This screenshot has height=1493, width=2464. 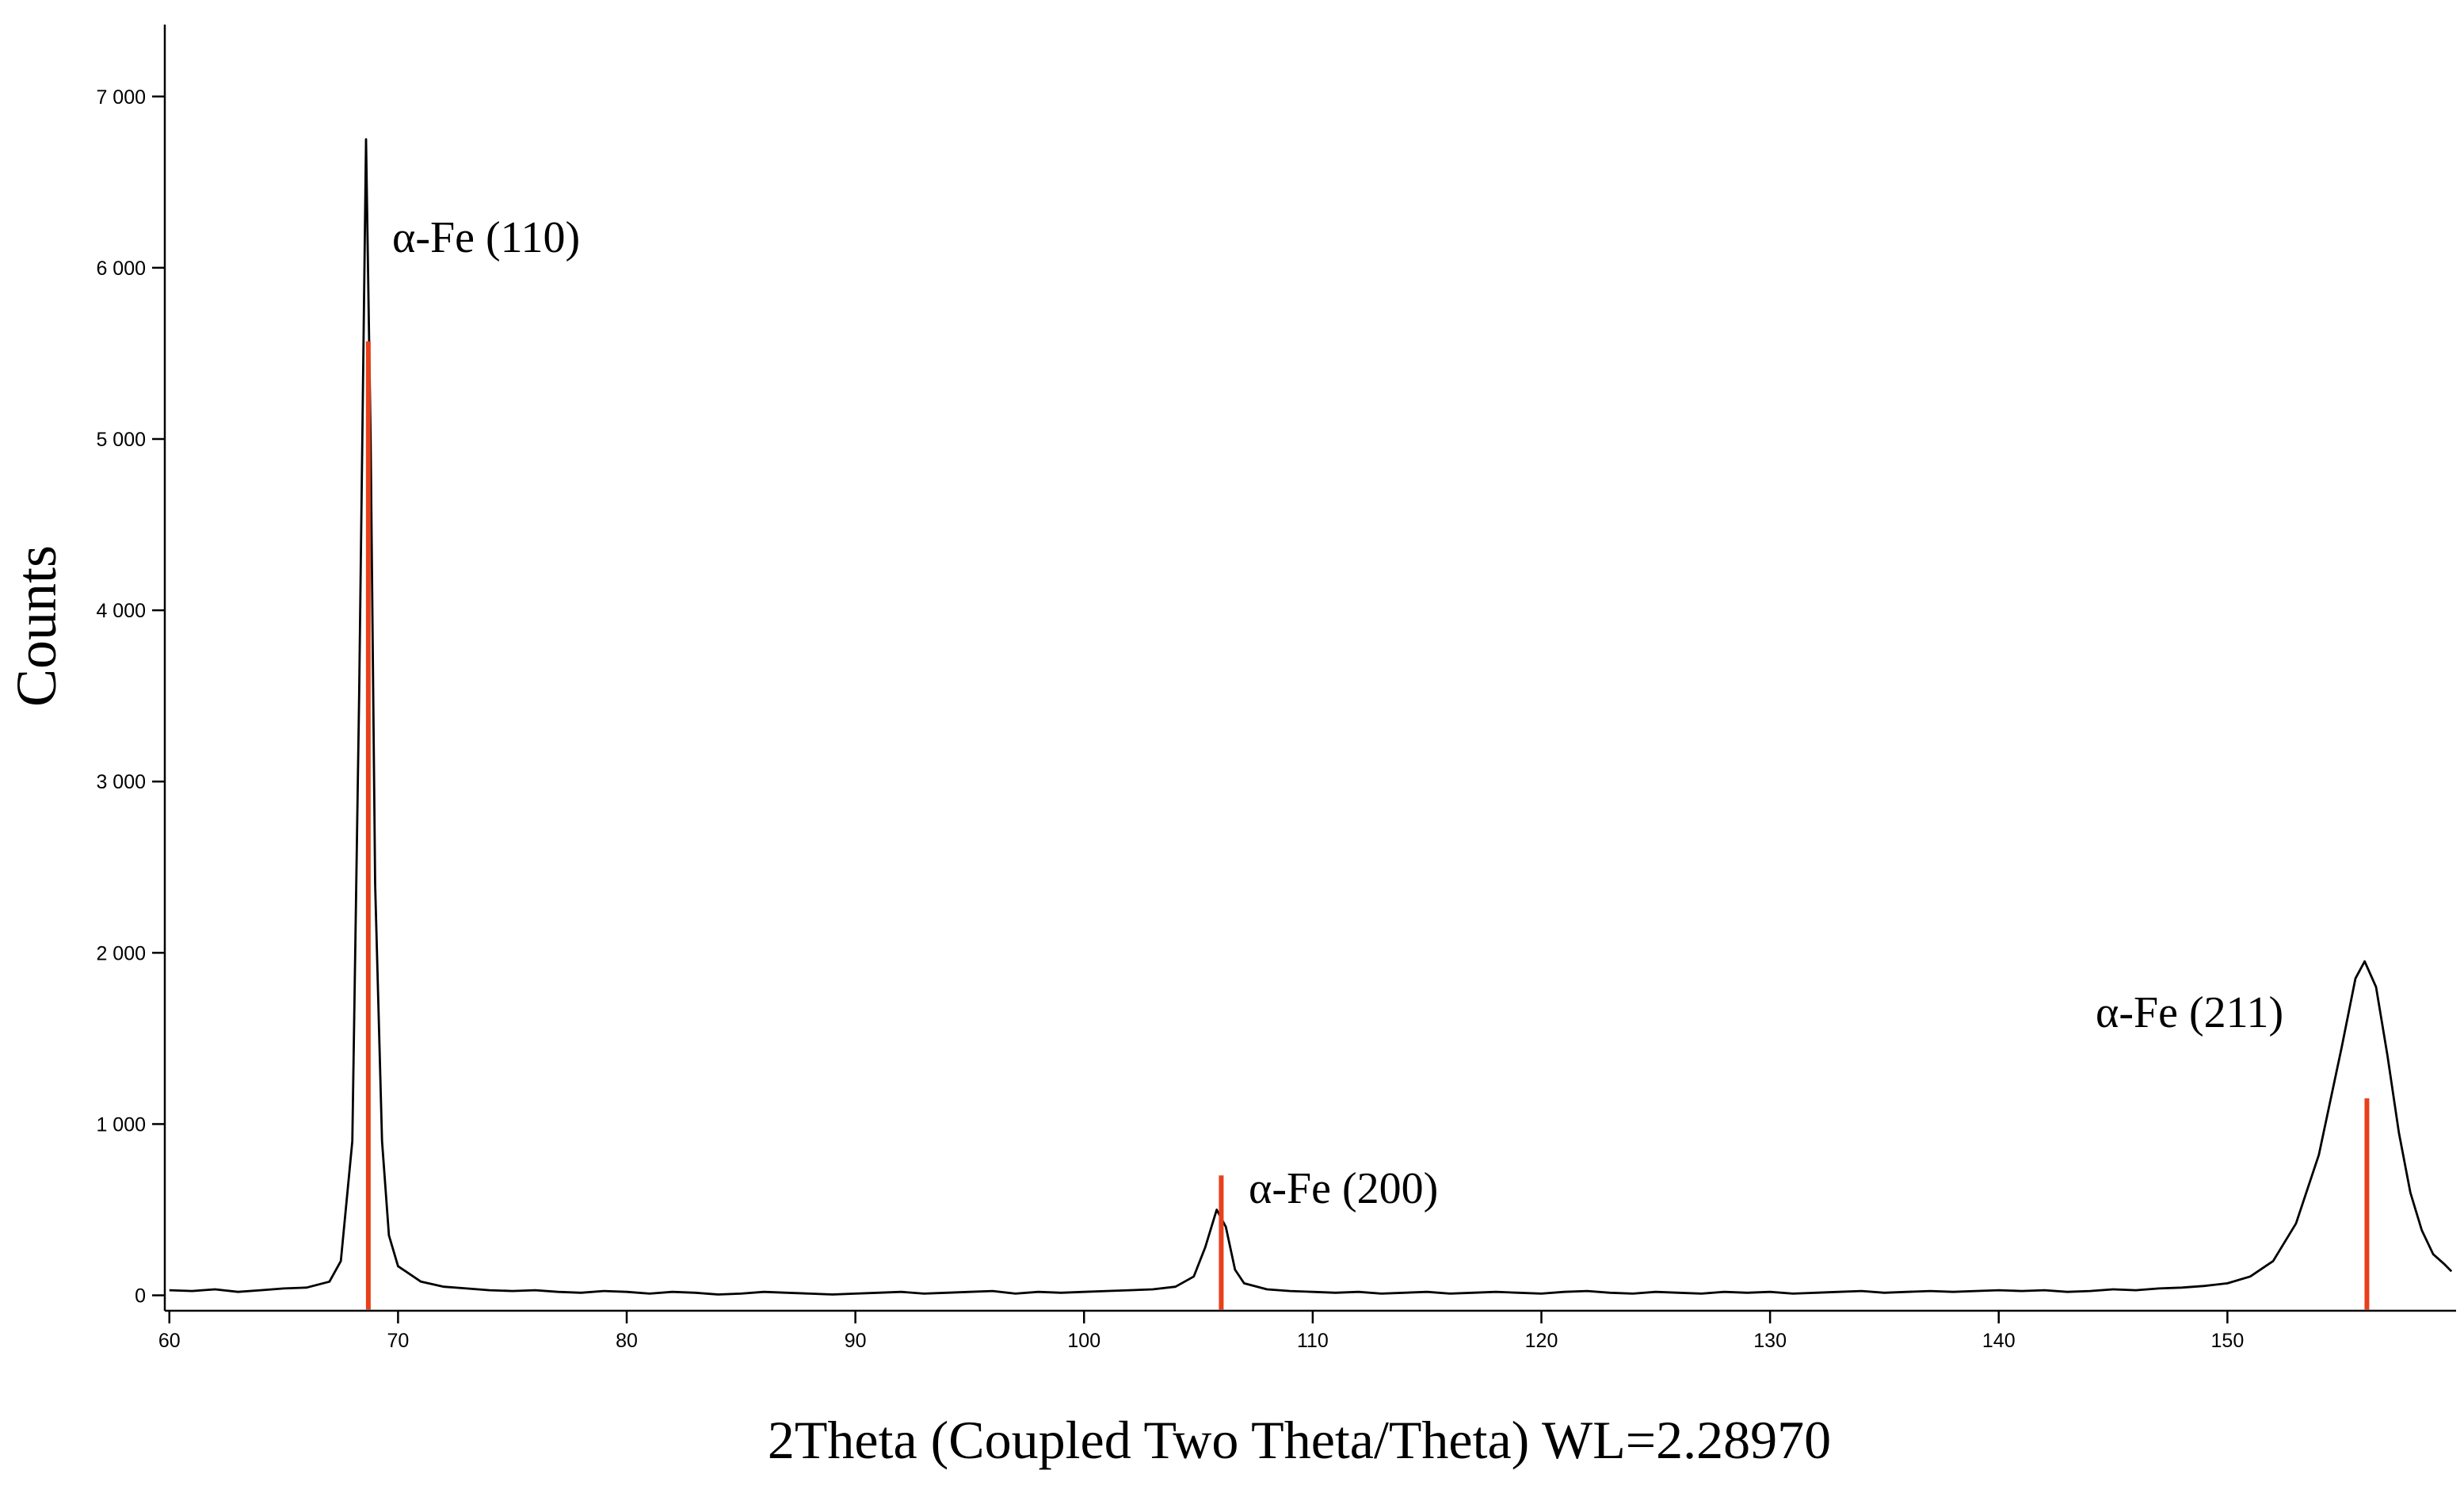 I want to click on y-tick-label: 7 000, so click(x=121, y=97).